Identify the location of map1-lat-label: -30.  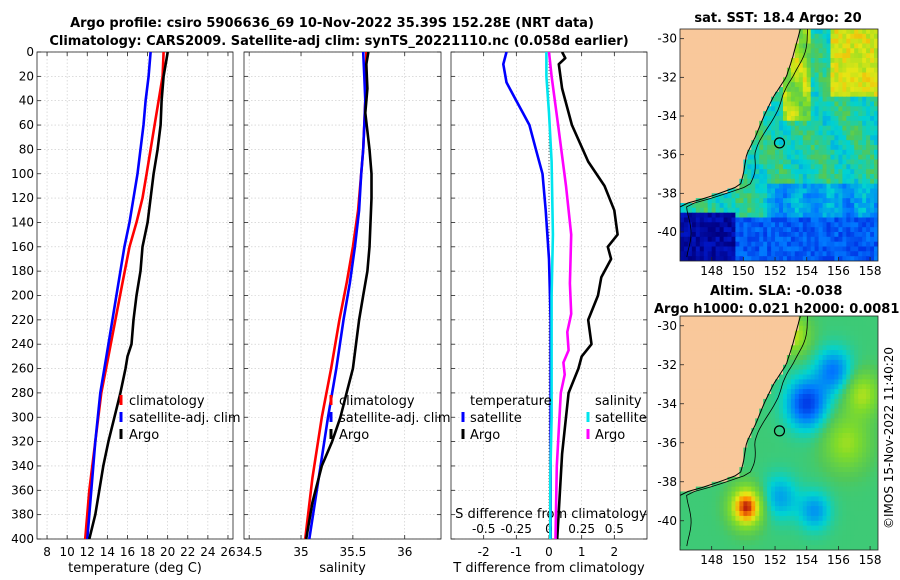
(667, 39).